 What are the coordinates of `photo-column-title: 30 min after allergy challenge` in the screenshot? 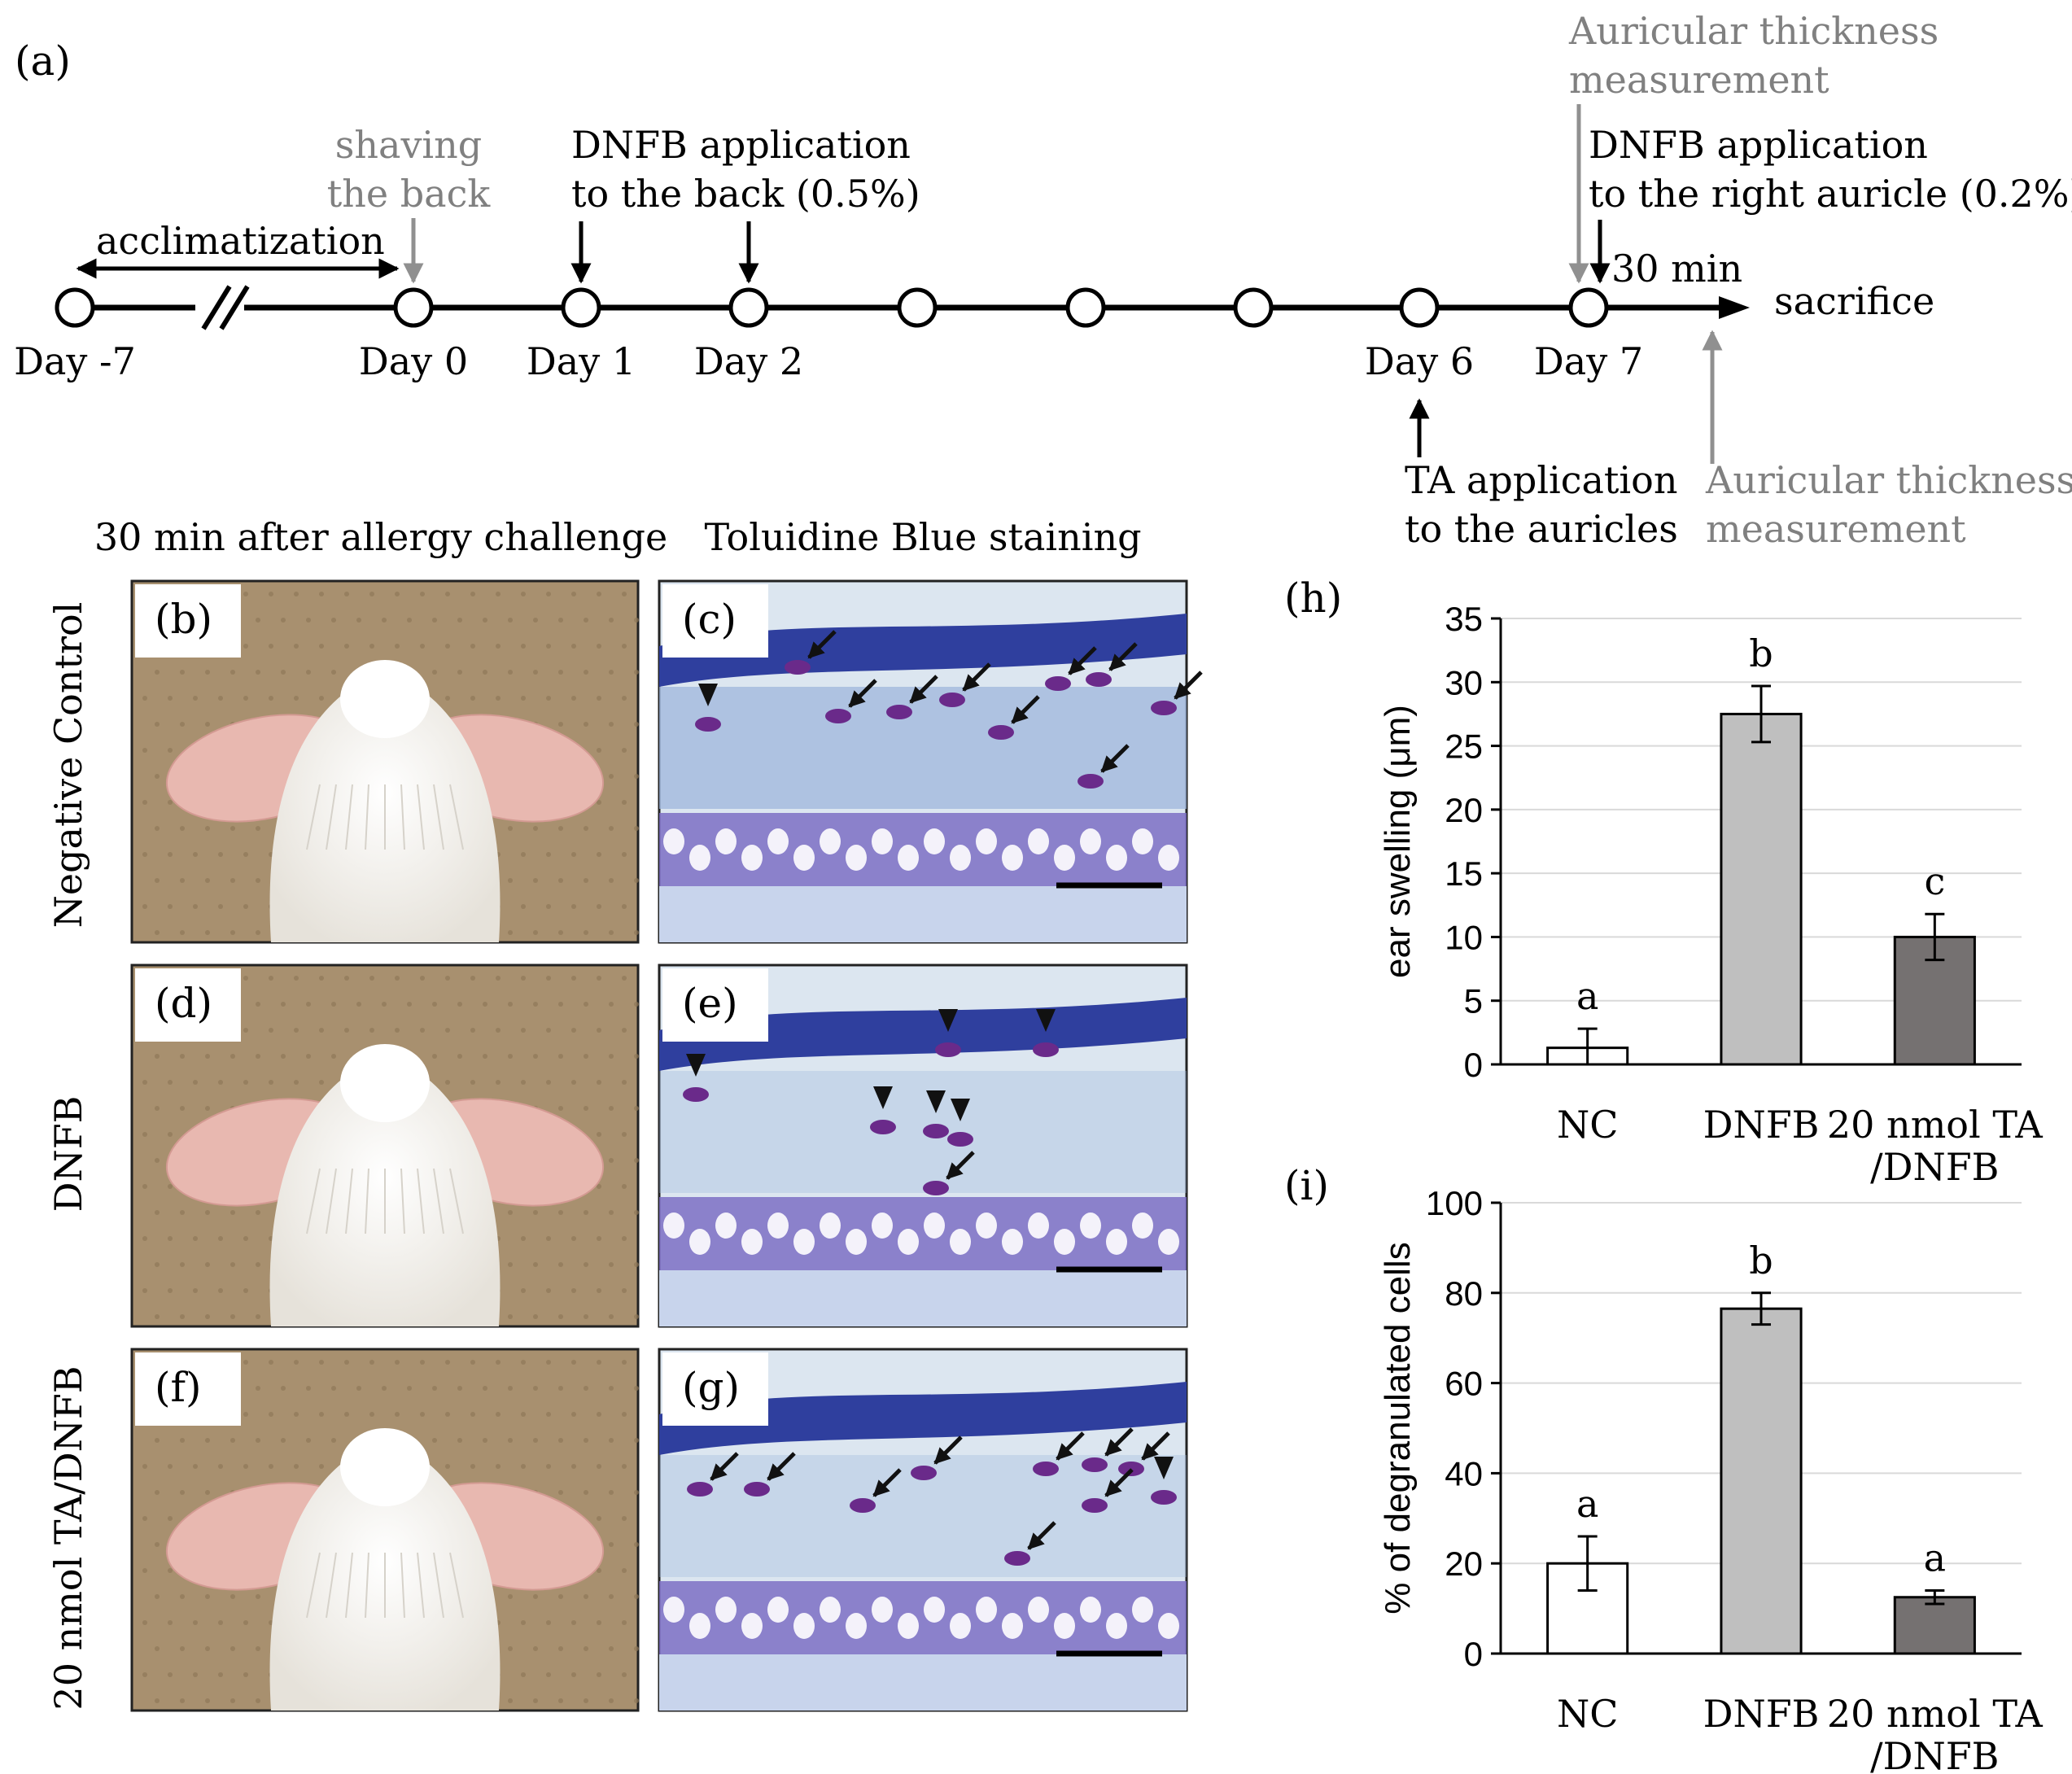 It's located at (380, 537).